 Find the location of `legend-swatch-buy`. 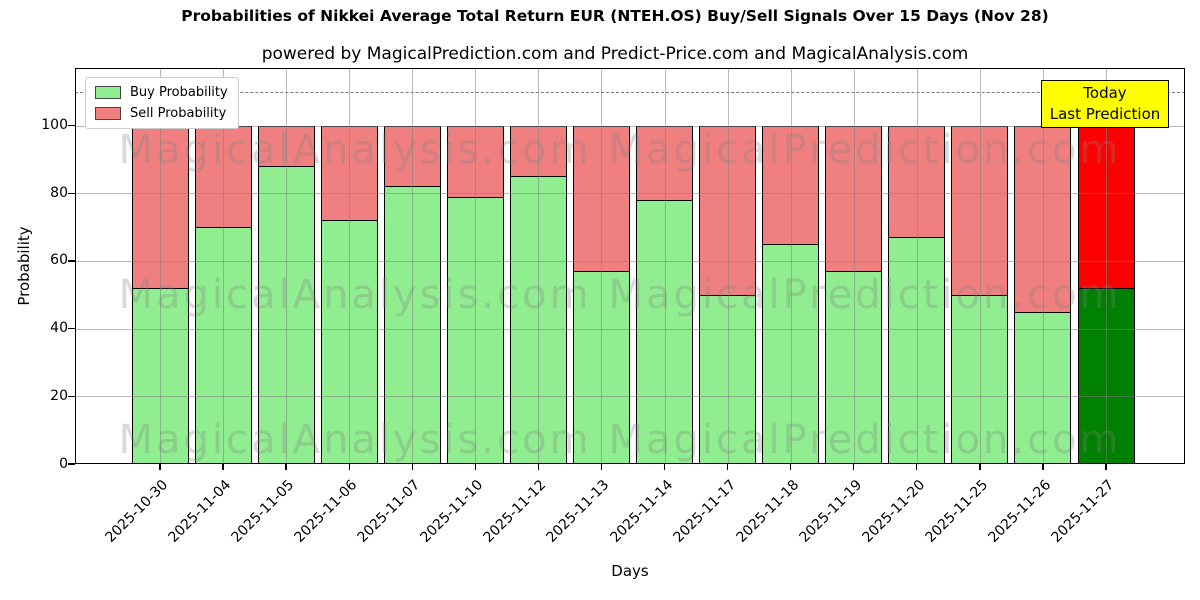

legend-swatch-buy is located at coordinates (108, 92).